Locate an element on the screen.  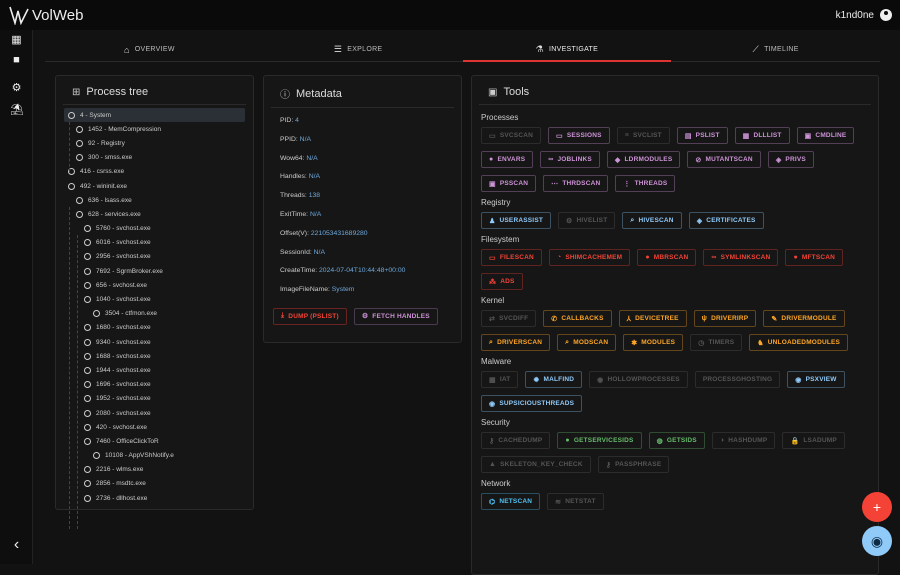
process-tree-item: 492 - wininit.exe is located at coordinates (154, 186).